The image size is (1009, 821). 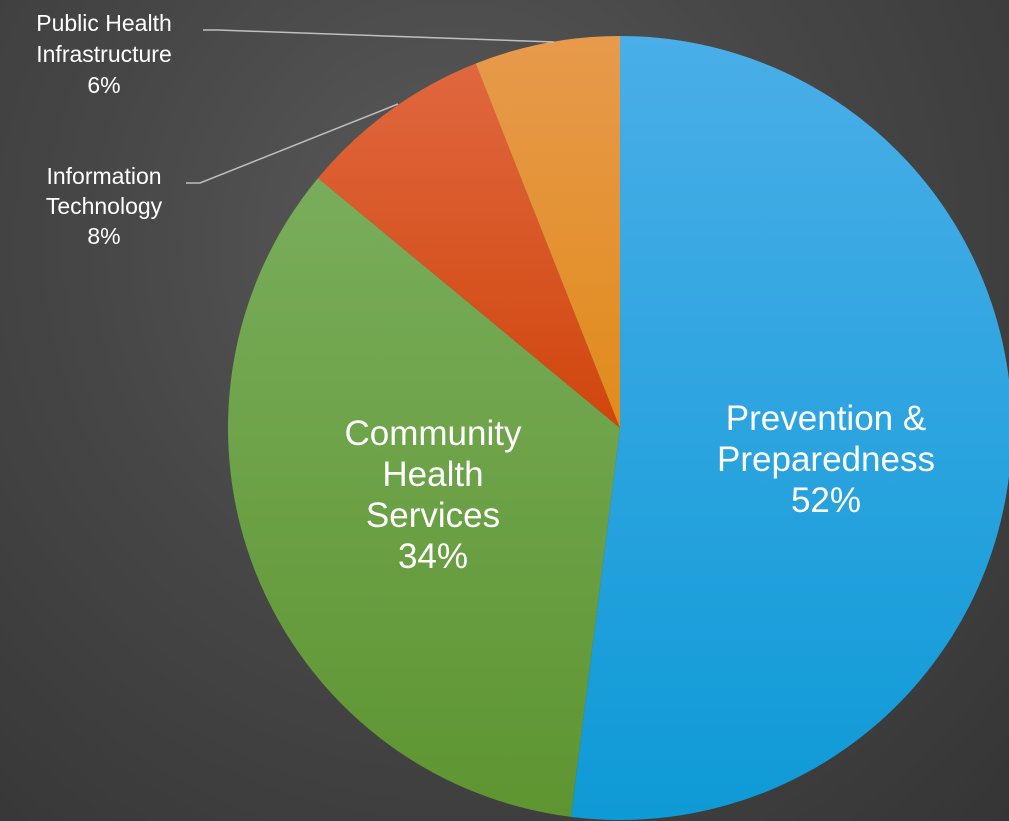 I want to click on pie-slice-information-technology, so click(x=468, y=245).